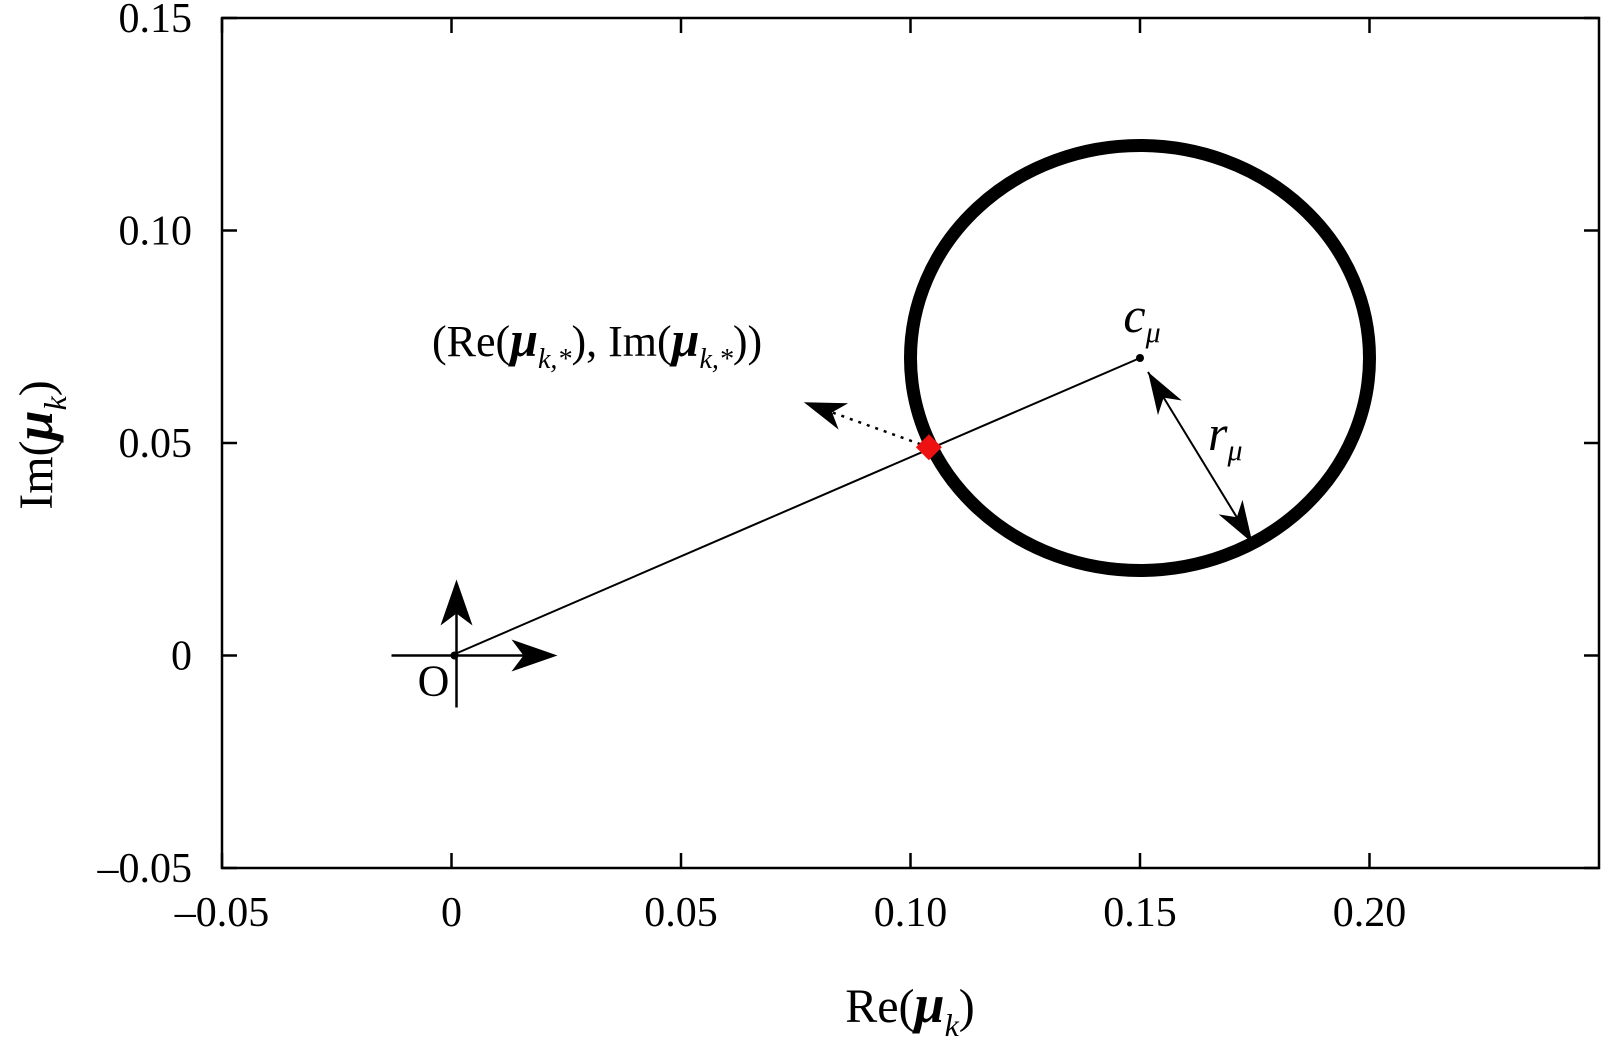 The height and width of the screenshot is (1045, 1613). What do you see at coordinates (928, 447) in the screenshot?
I see `intersection-point` at bounding box center [928, 447].